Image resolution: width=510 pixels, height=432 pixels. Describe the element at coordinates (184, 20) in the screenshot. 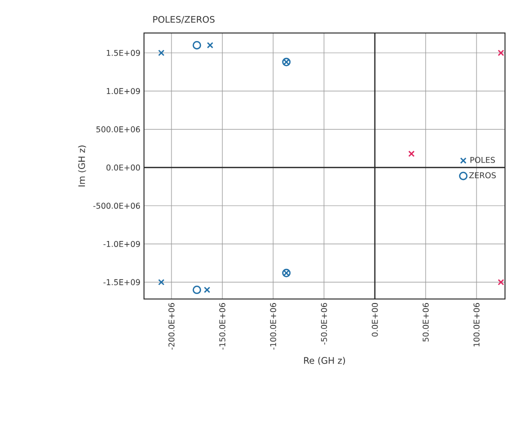

I see `chart-title: POLES/ZEROS` at that location.